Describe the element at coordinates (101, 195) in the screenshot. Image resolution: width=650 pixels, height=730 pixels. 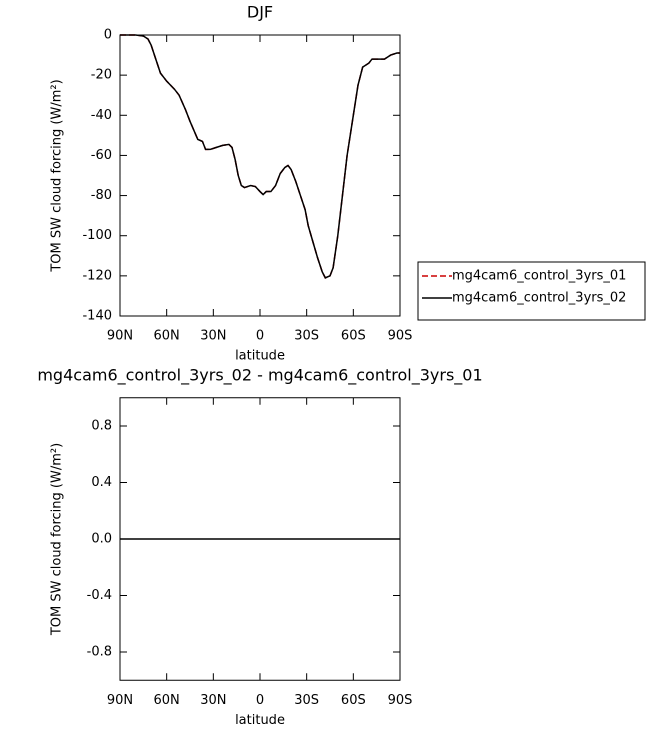
I see `y-tick-label: -80` at that location.